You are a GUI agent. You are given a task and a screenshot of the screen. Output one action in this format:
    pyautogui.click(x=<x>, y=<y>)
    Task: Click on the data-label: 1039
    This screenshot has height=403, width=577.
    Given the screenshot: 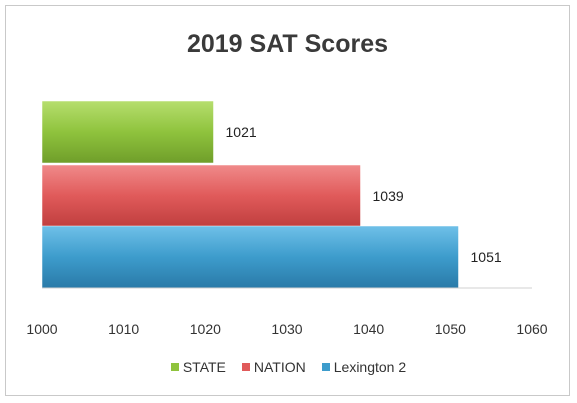 What is the action you would take?
    pyautogui.click(x=388, y=196)
    